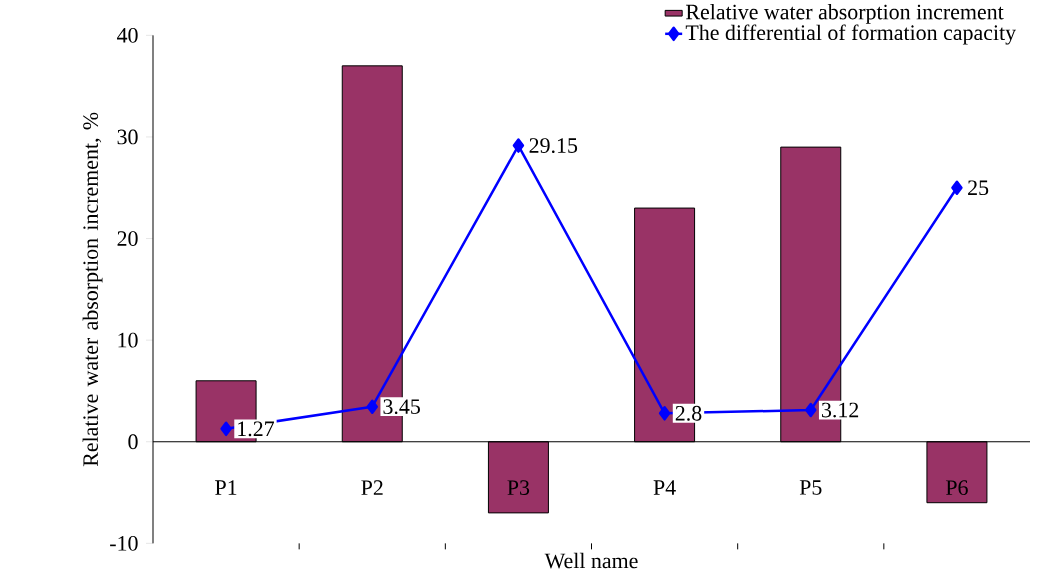  I want to click on y-tick-label: 30, so click(127, 137).